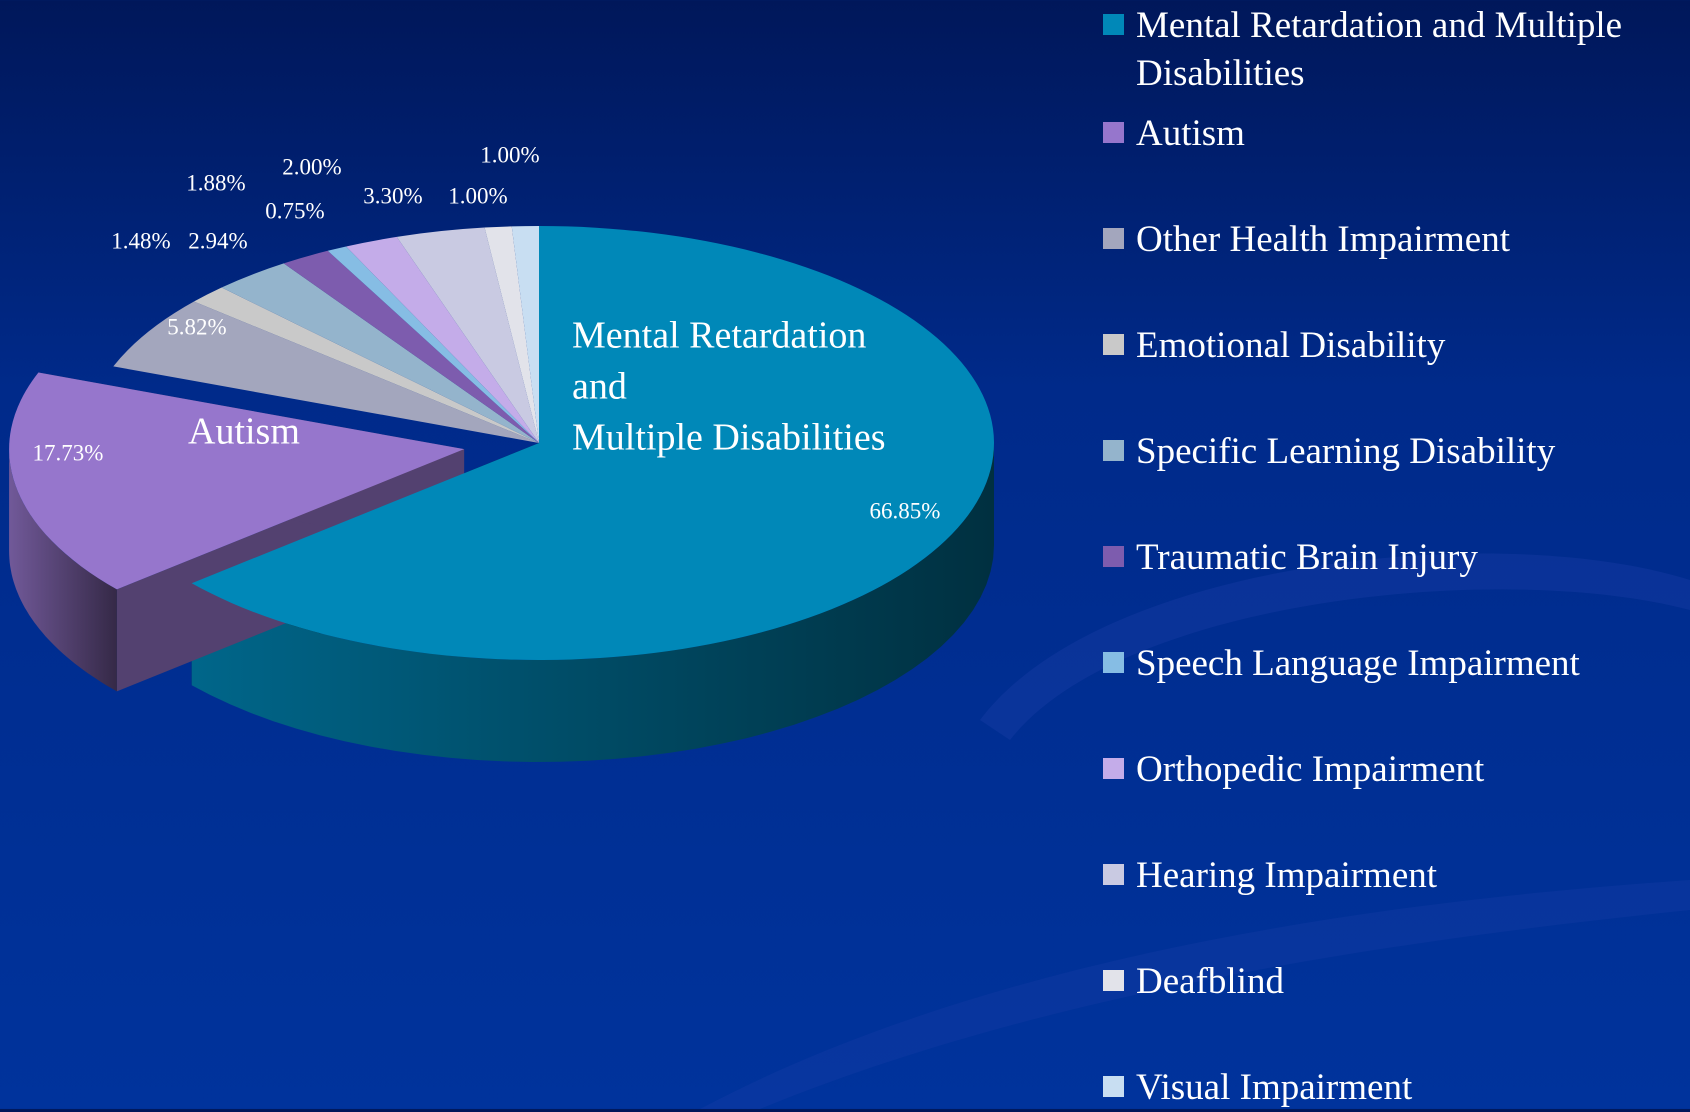 The width and height of the screenshot is (1690, 1112). What do you see at coordinates (294, 210) in the screenshot?
I see `value-label: 0.75%` at bounding box center [294, 210].